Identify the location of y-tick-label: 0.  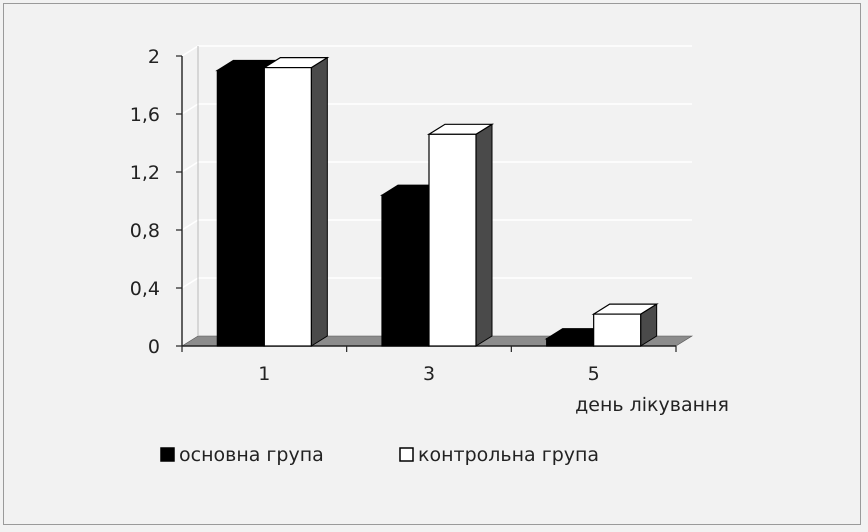
(154, 347).